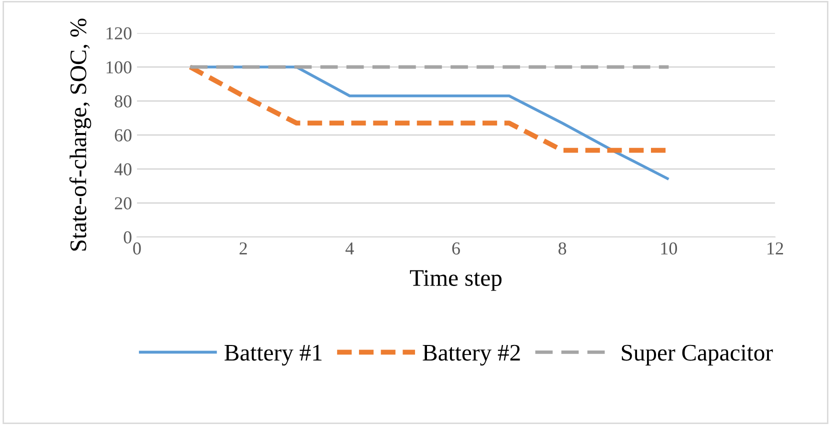  I want to click on y-tick-label: 20, so click(123, 203).